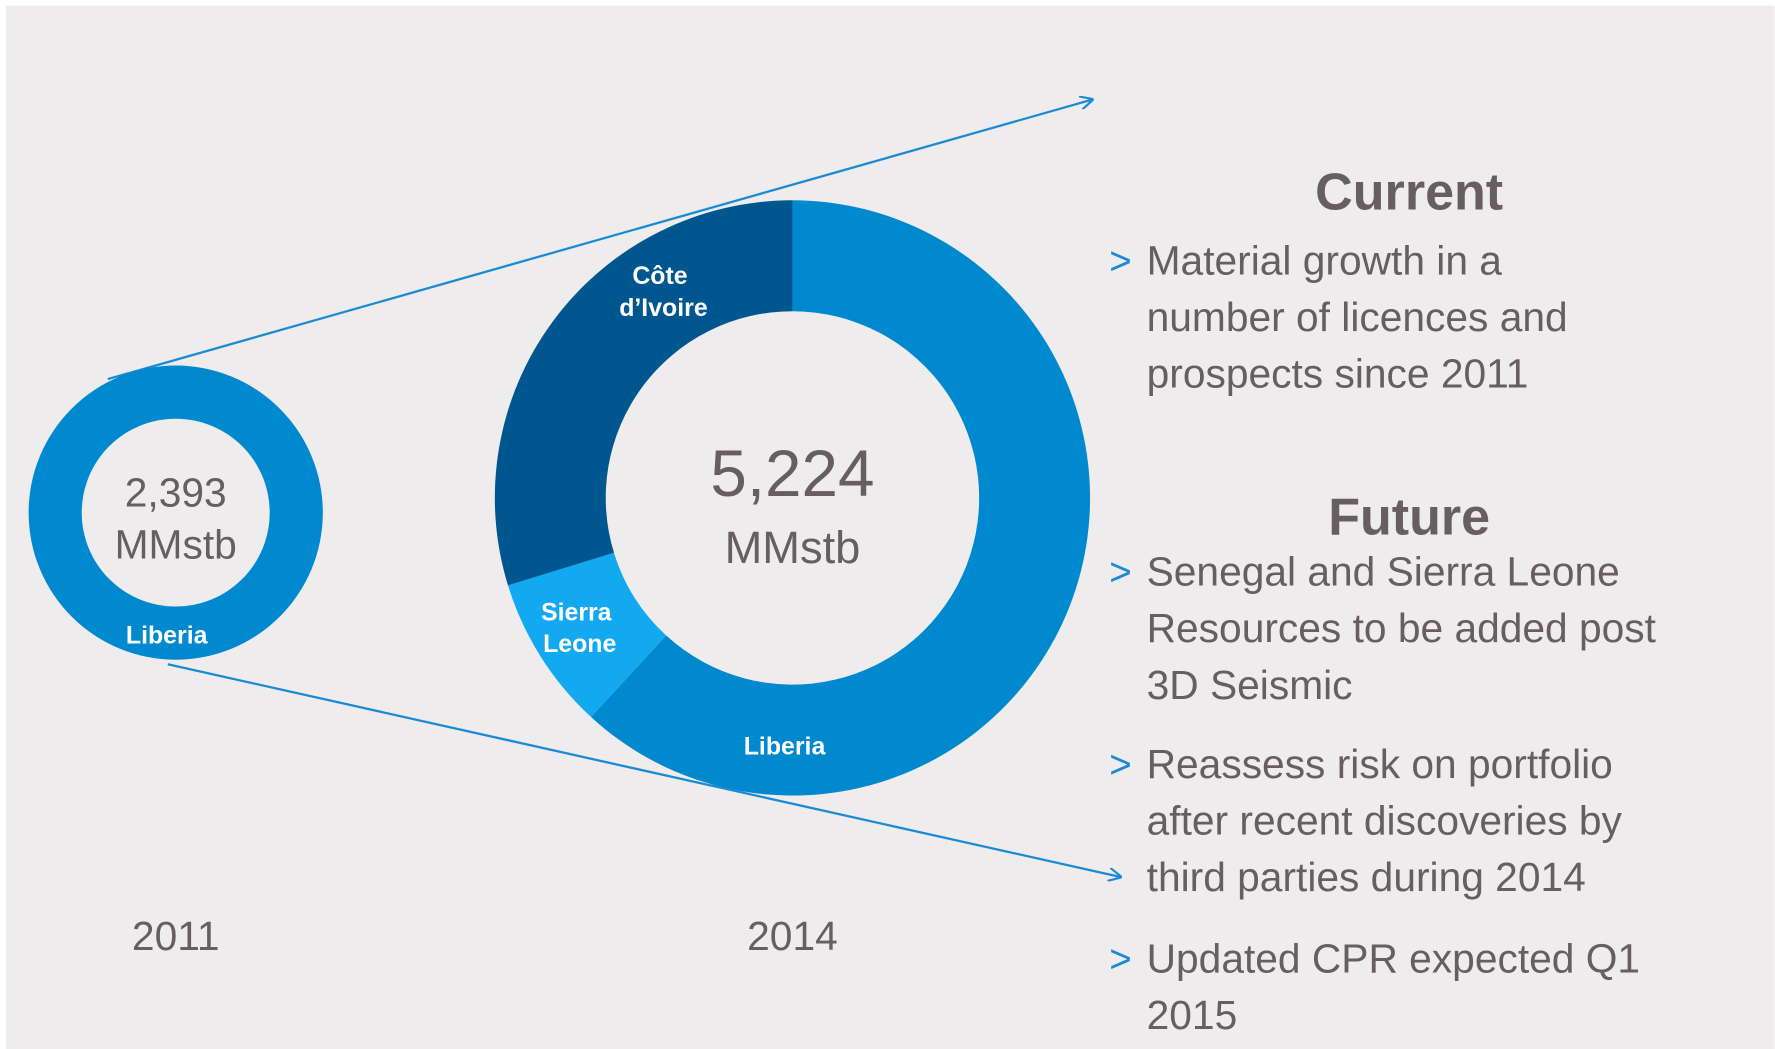 This screenshot has width=1775, height=1049. Describe the element at coordinates (1250, 685) in the screenshot. I see `bullet-text: 3D Seismic` at that location.